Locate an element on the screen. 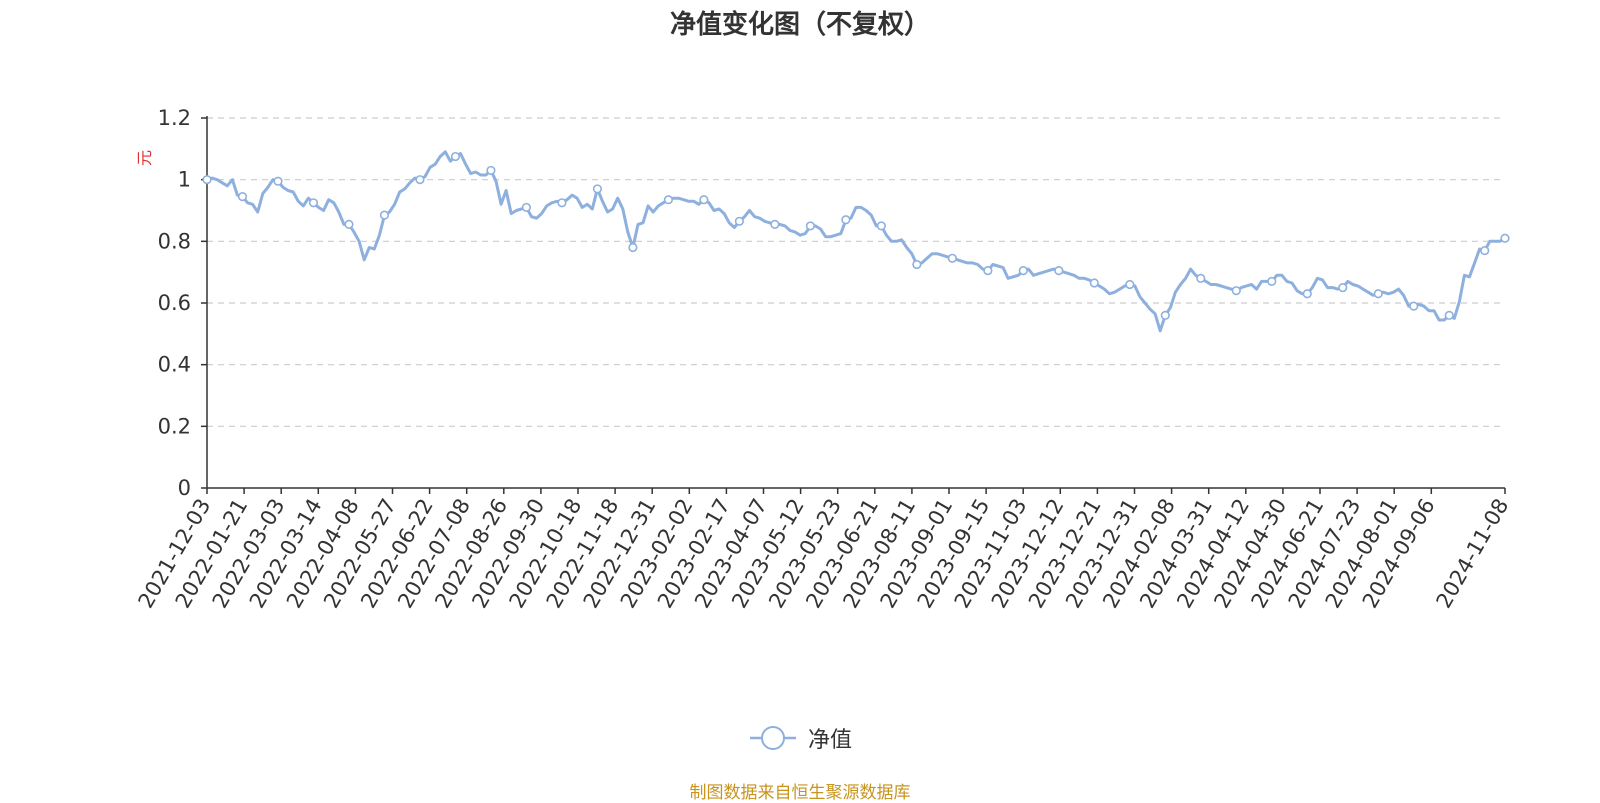 The height and width of the screenshot is (803, 1600). y-tick-label: 0.4 is located at coordinates (174, 365).